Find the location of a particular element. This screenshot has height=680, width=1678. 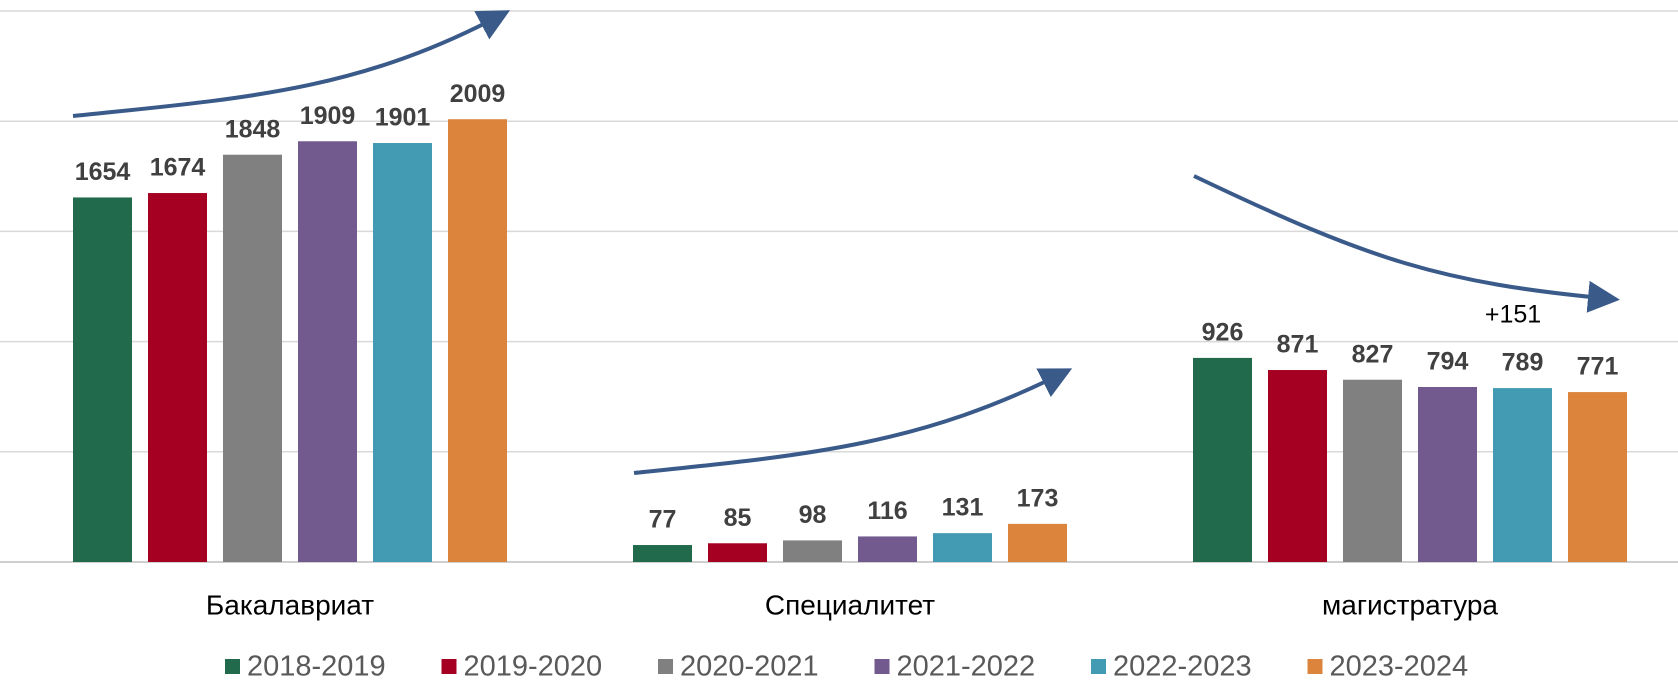

data-label: 1848 is located at coordinates (253, 129).